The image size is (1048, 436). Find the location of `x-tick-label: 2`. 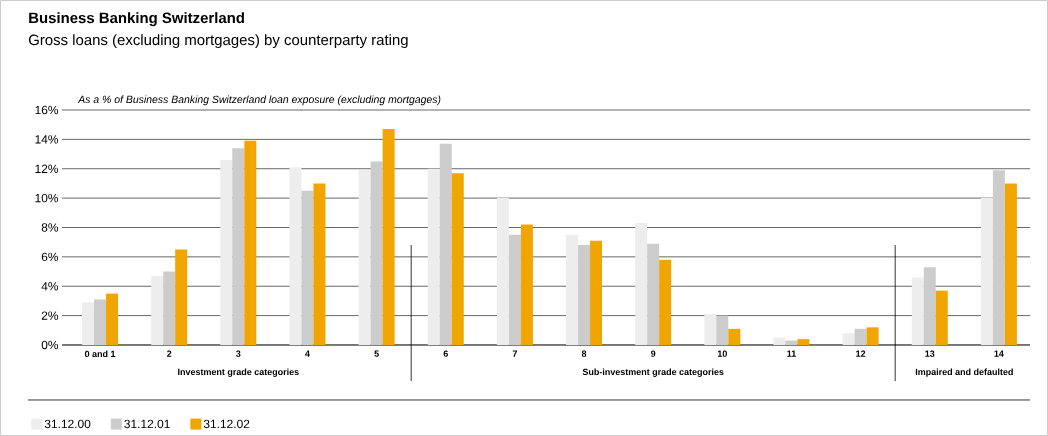

x-tick-label: 2 is located at coordinates (169, 353).